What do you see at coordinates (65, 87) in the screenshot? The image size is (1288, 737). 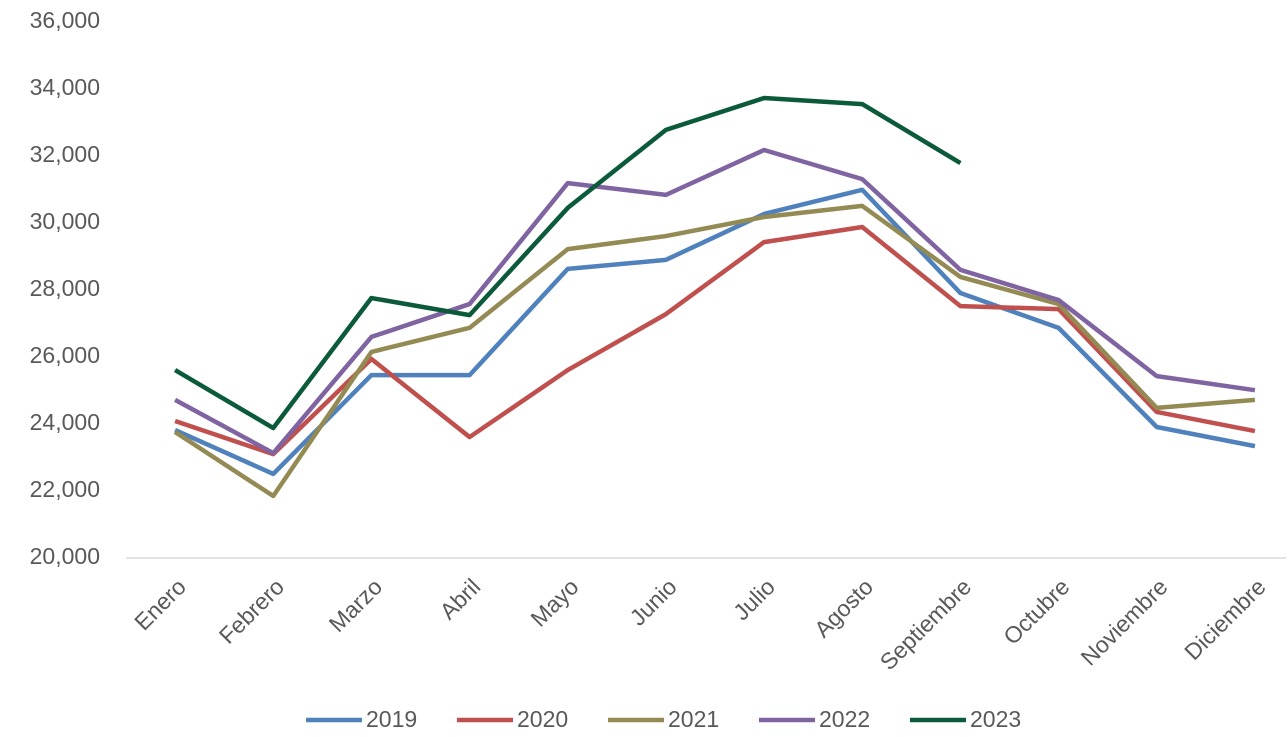 I see `y-tick-label: 34,000` at bounding box center [65, 87].